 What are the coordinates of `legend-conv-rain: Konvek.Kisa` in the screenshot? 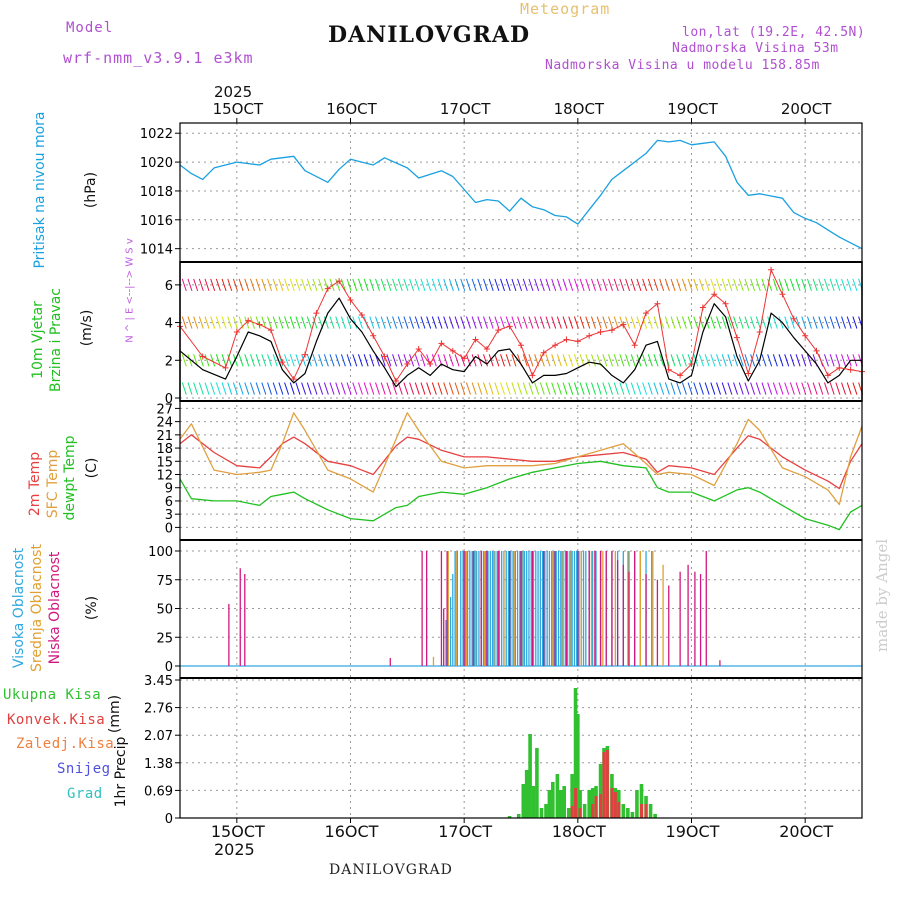 It's located at (56, 720).